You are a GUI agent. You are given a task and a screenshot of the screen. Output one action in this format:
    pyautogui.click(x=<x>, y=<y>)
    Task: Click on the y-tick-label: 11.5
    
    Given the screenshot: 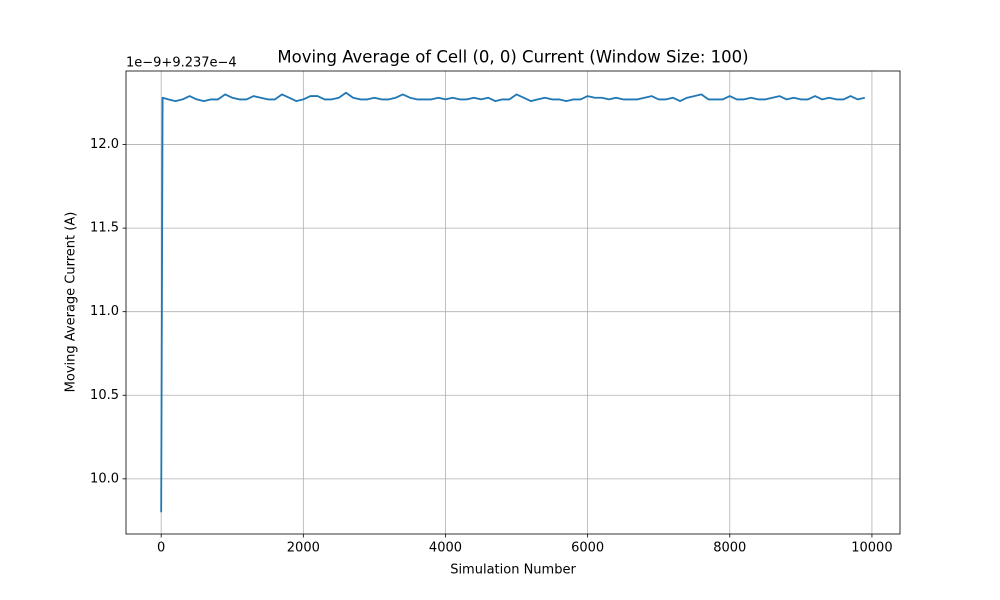 What is the action you would take?
    pyautogui.click(x=104, y=228)
    